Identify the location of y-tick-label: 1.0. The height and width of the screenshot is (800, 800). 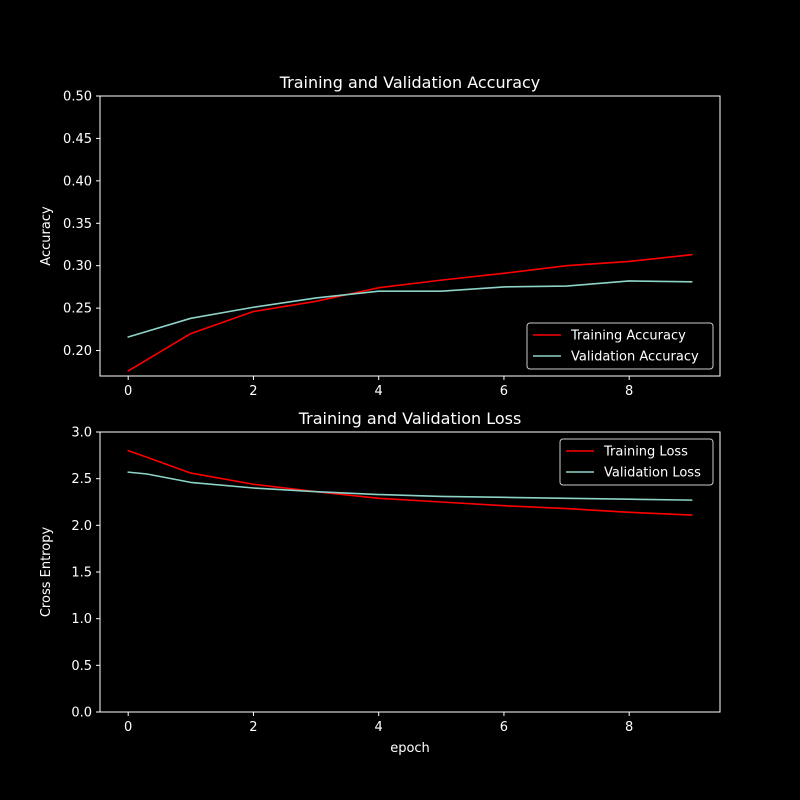
(81, 619).